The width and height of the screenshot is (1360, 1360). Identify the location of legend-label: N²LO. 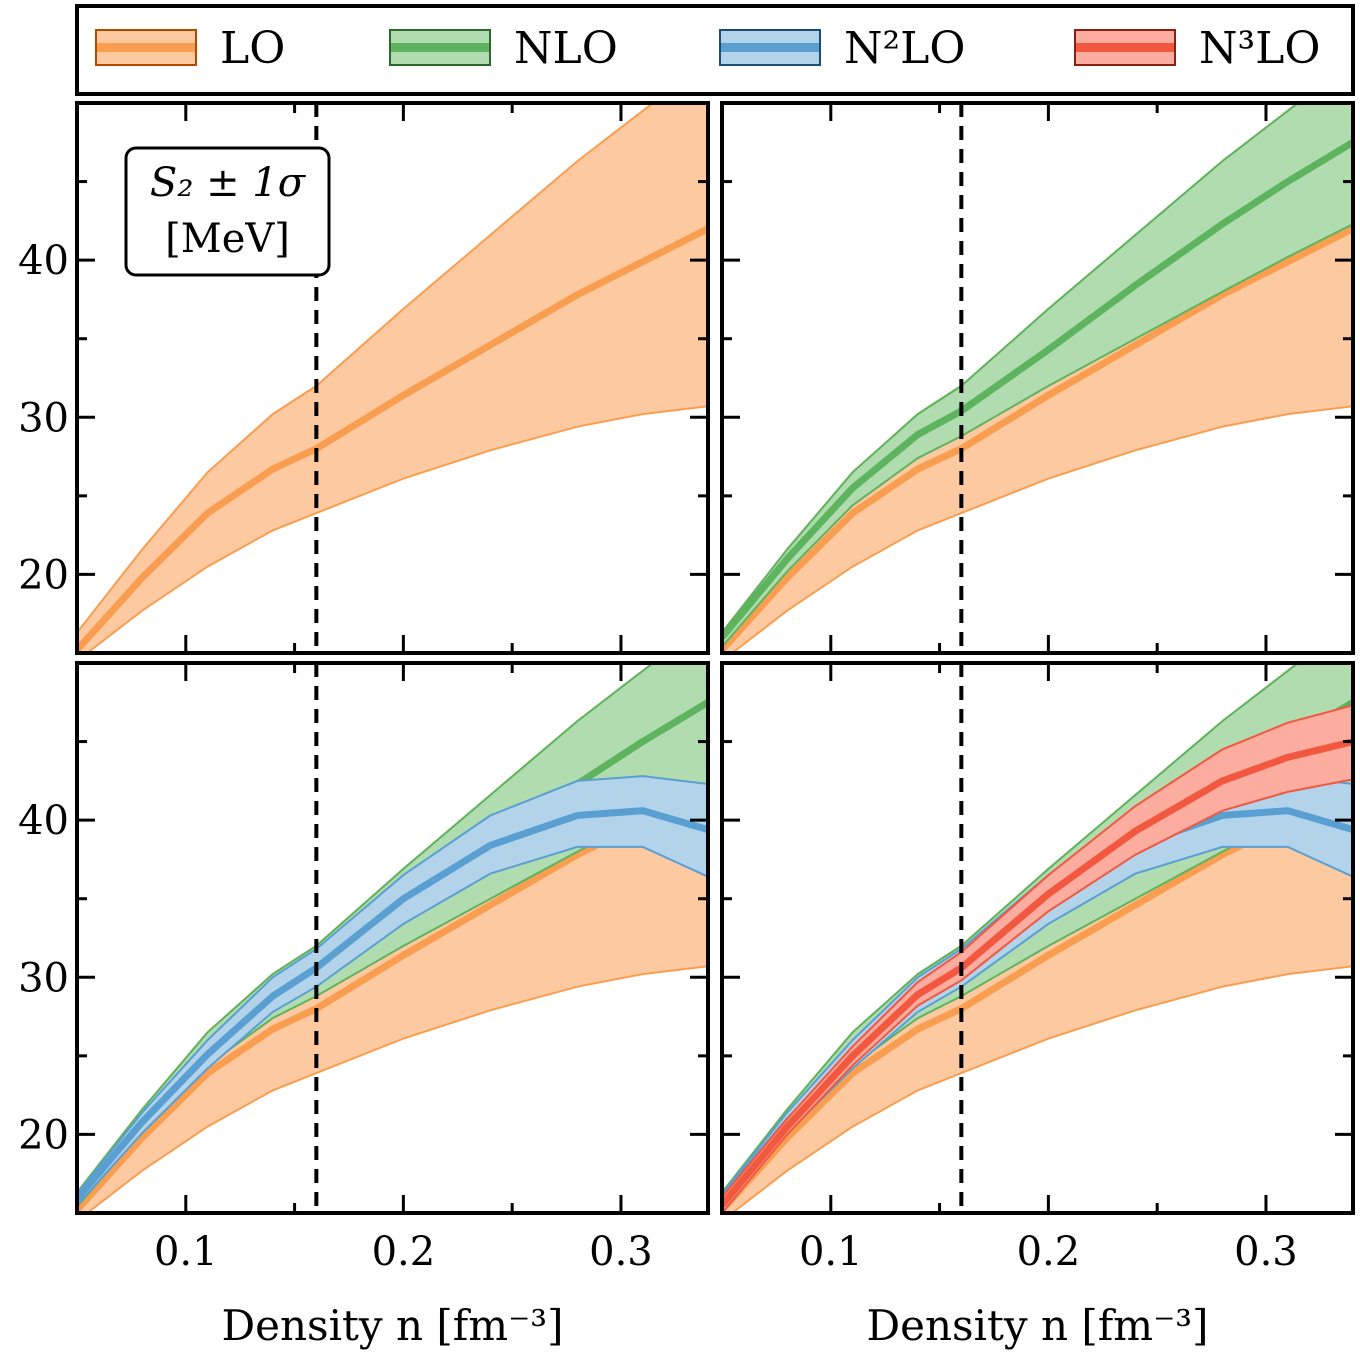
(904, 48).